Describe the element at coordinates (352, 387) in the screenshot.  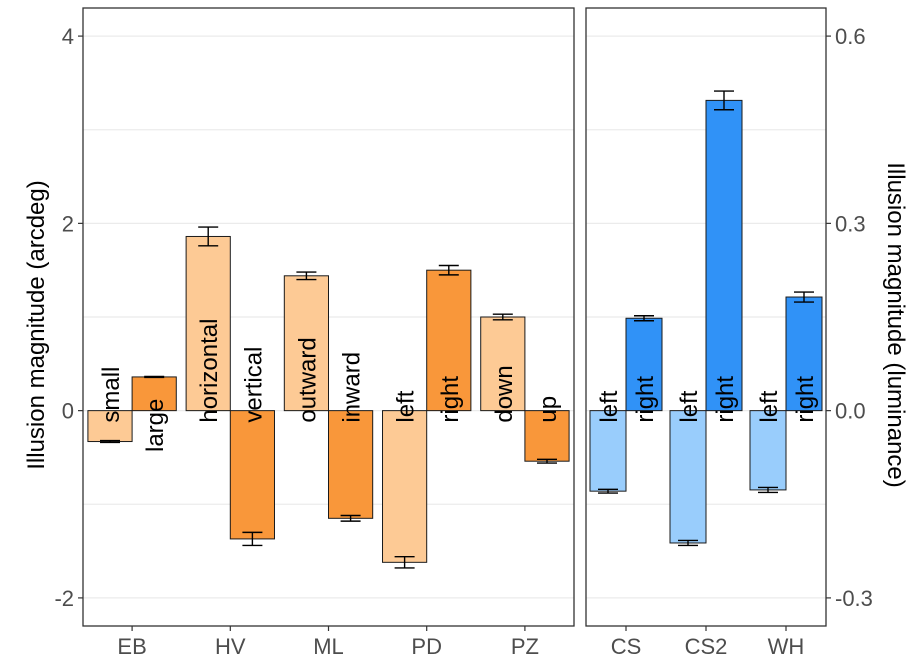
I see `left-bar-label: inward` at that location.